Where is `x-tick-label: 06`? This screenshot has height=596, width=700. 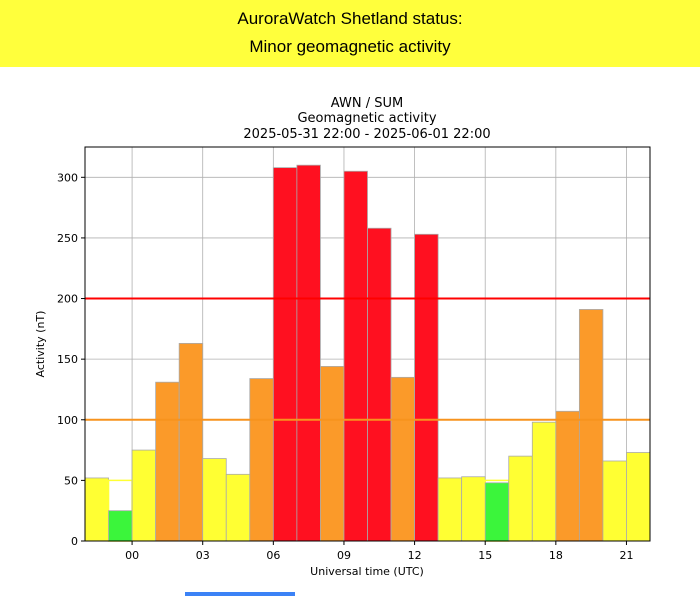
x-tick-label: 06 is located at coordinates (273, 555).